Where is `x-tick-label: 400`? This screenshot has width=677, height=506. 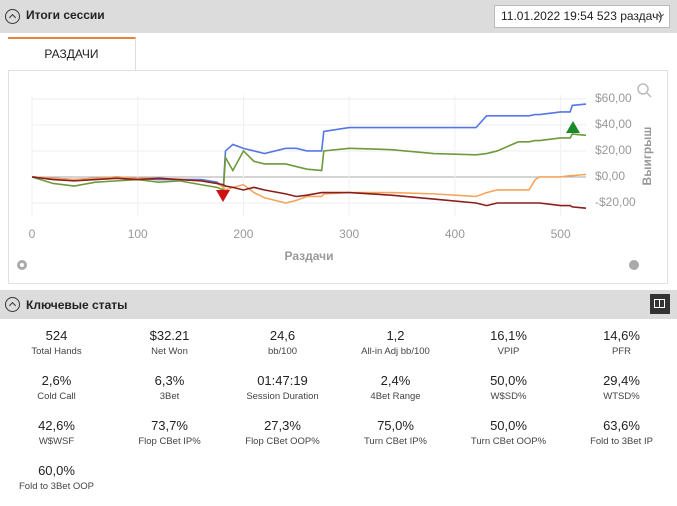
x-tick-label: 400 is located at coordinates (455, 234).